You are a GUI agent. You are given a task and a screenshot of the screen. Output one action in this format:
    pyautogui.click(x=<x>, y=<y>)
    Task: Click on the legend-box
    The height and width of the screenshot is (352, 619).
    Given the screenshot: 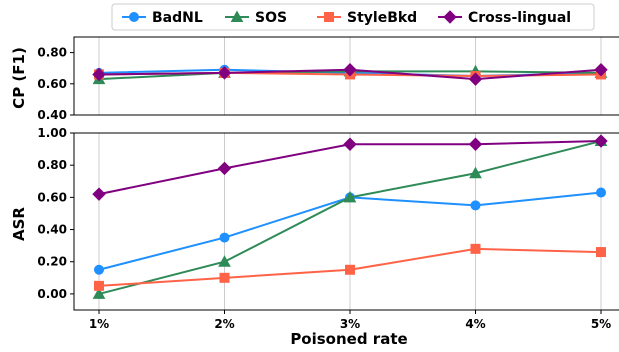 What is the action you would take?
    pyautogui.click(x=353, y=17)
    